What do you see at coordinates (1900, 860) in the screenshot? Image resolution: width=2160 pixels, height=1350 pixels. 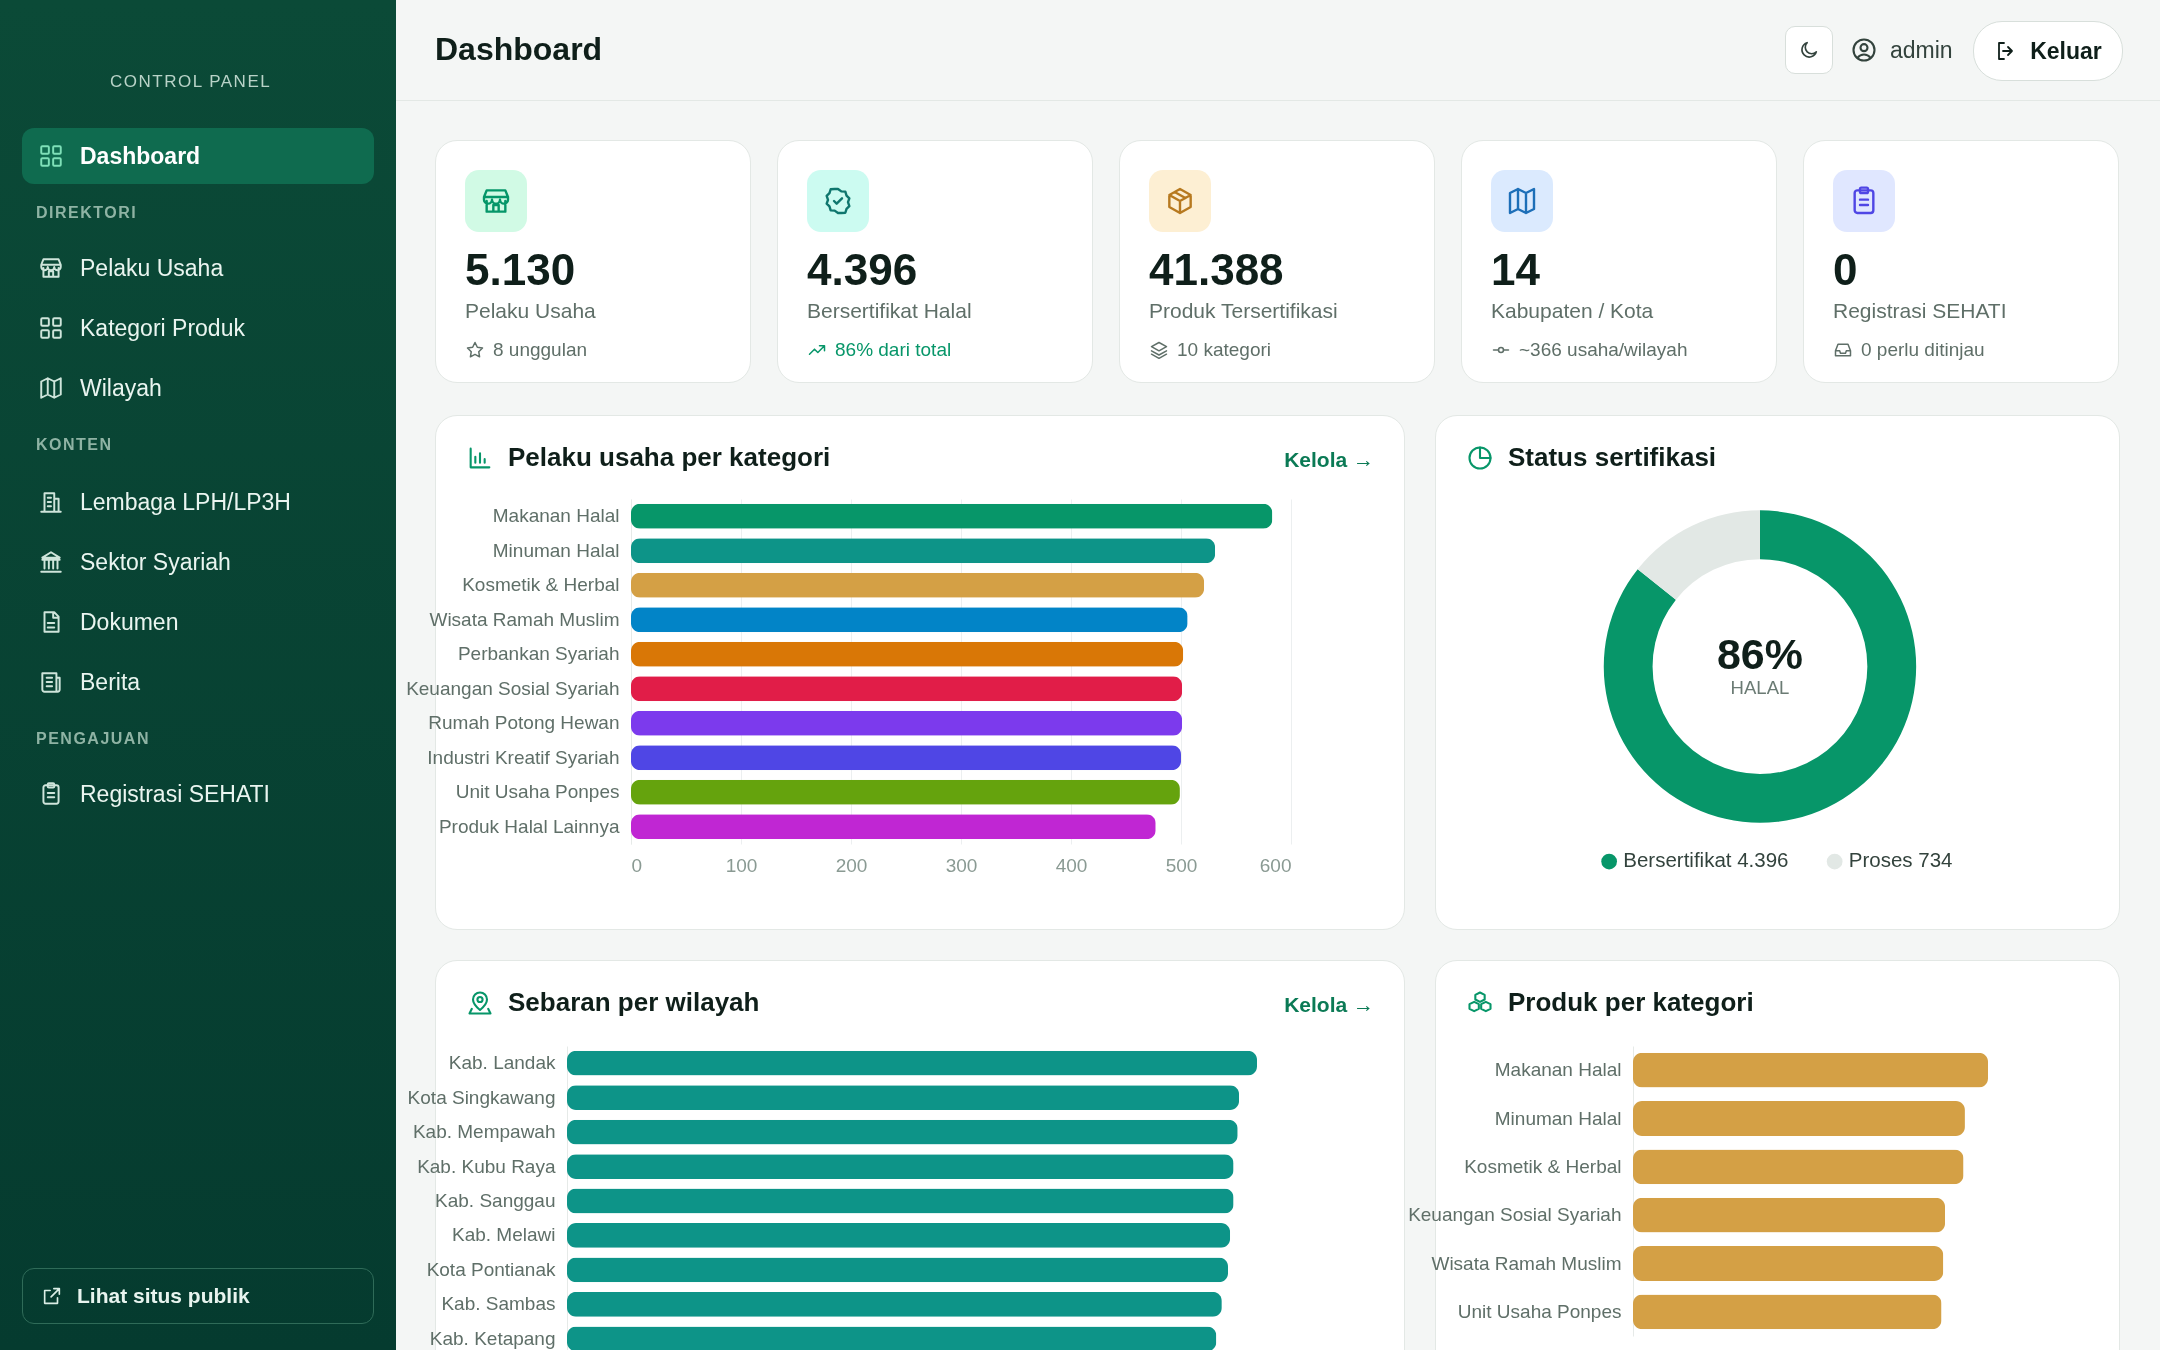 I see `legend-label: Proses 734` at bounding box center [1900, 860].